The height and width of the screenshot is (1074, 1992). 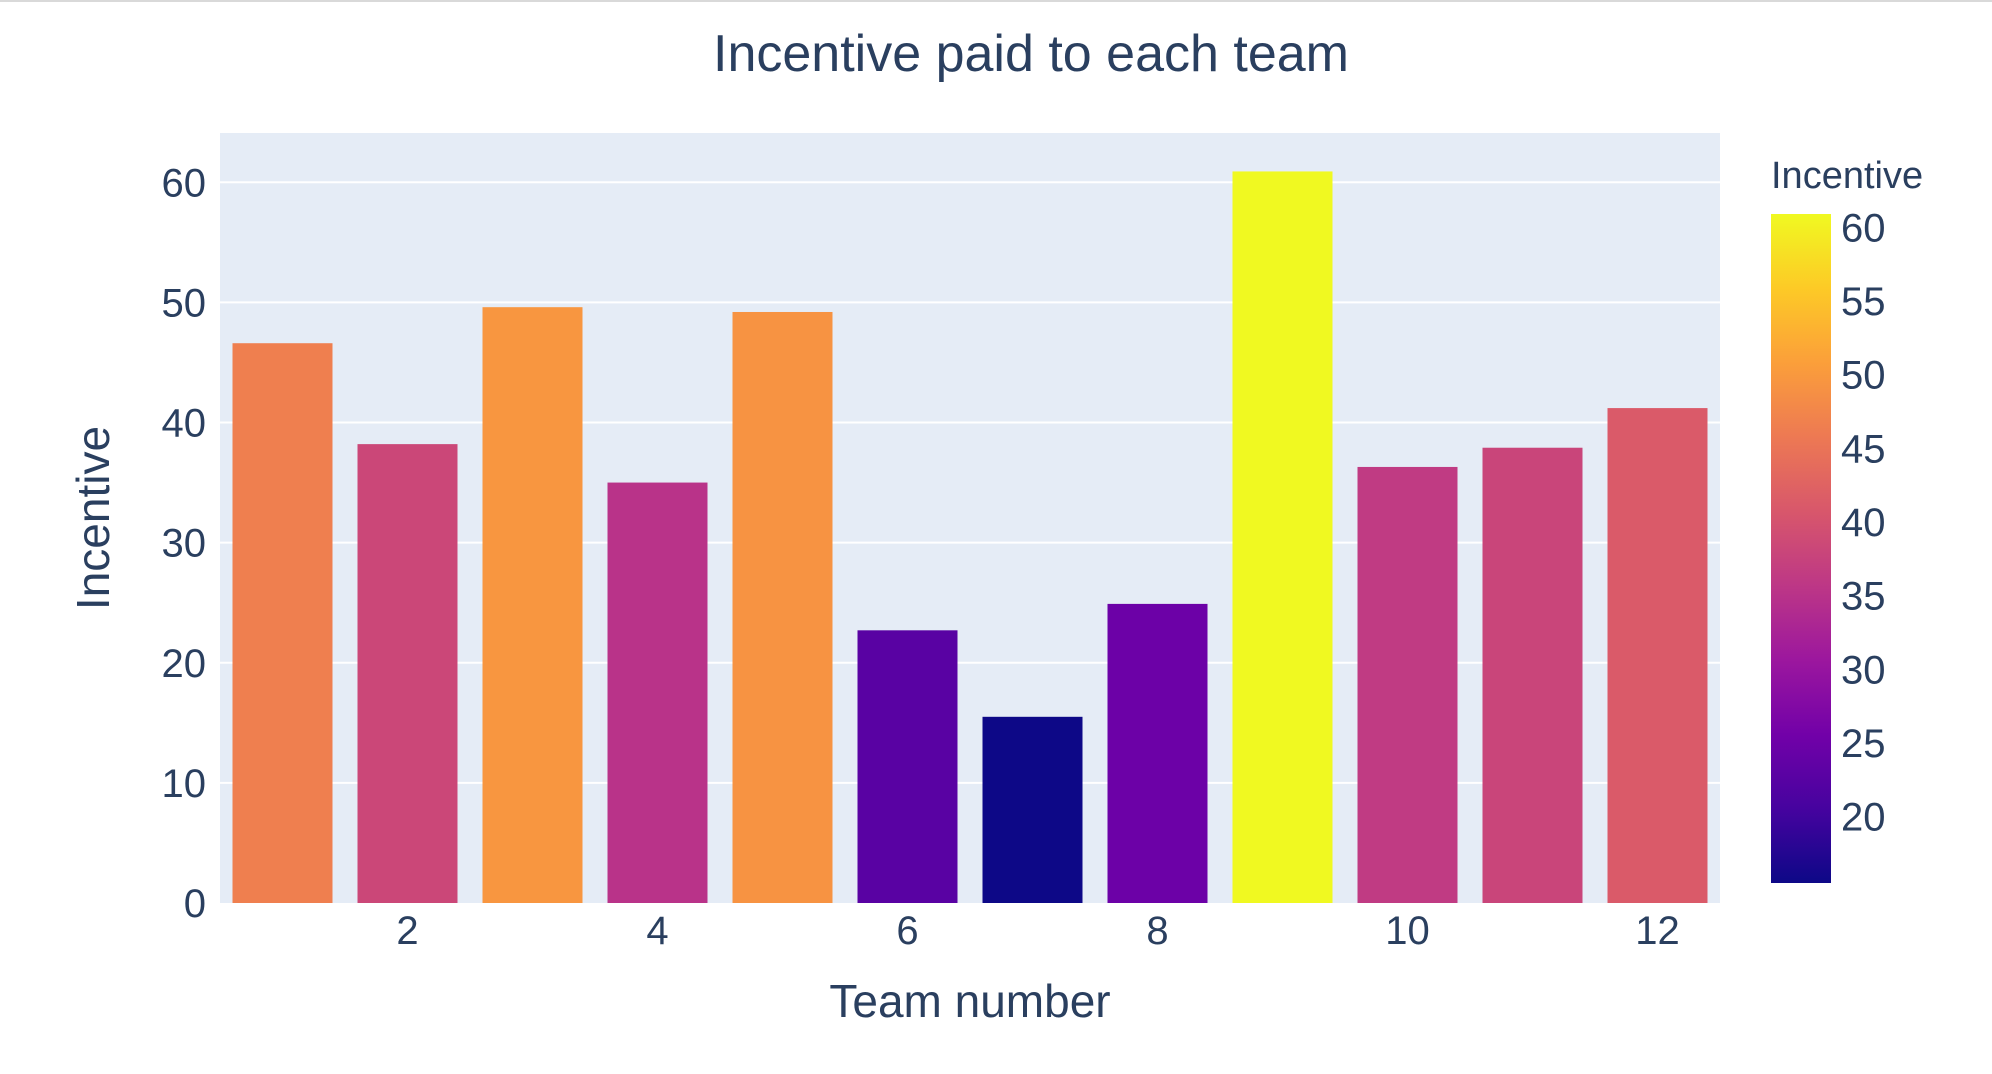 I want to click on y-tick-label: 20, so click(x=184, y=664).